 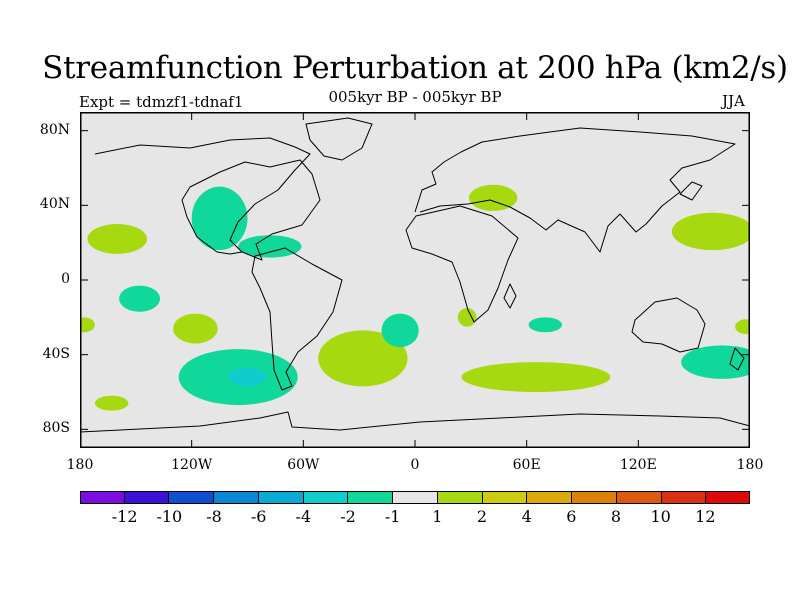 What do you see at coordinates (710, 231) in the screenshot?
I see `region-west-pacific-positive` at bounding box center [710, 231].